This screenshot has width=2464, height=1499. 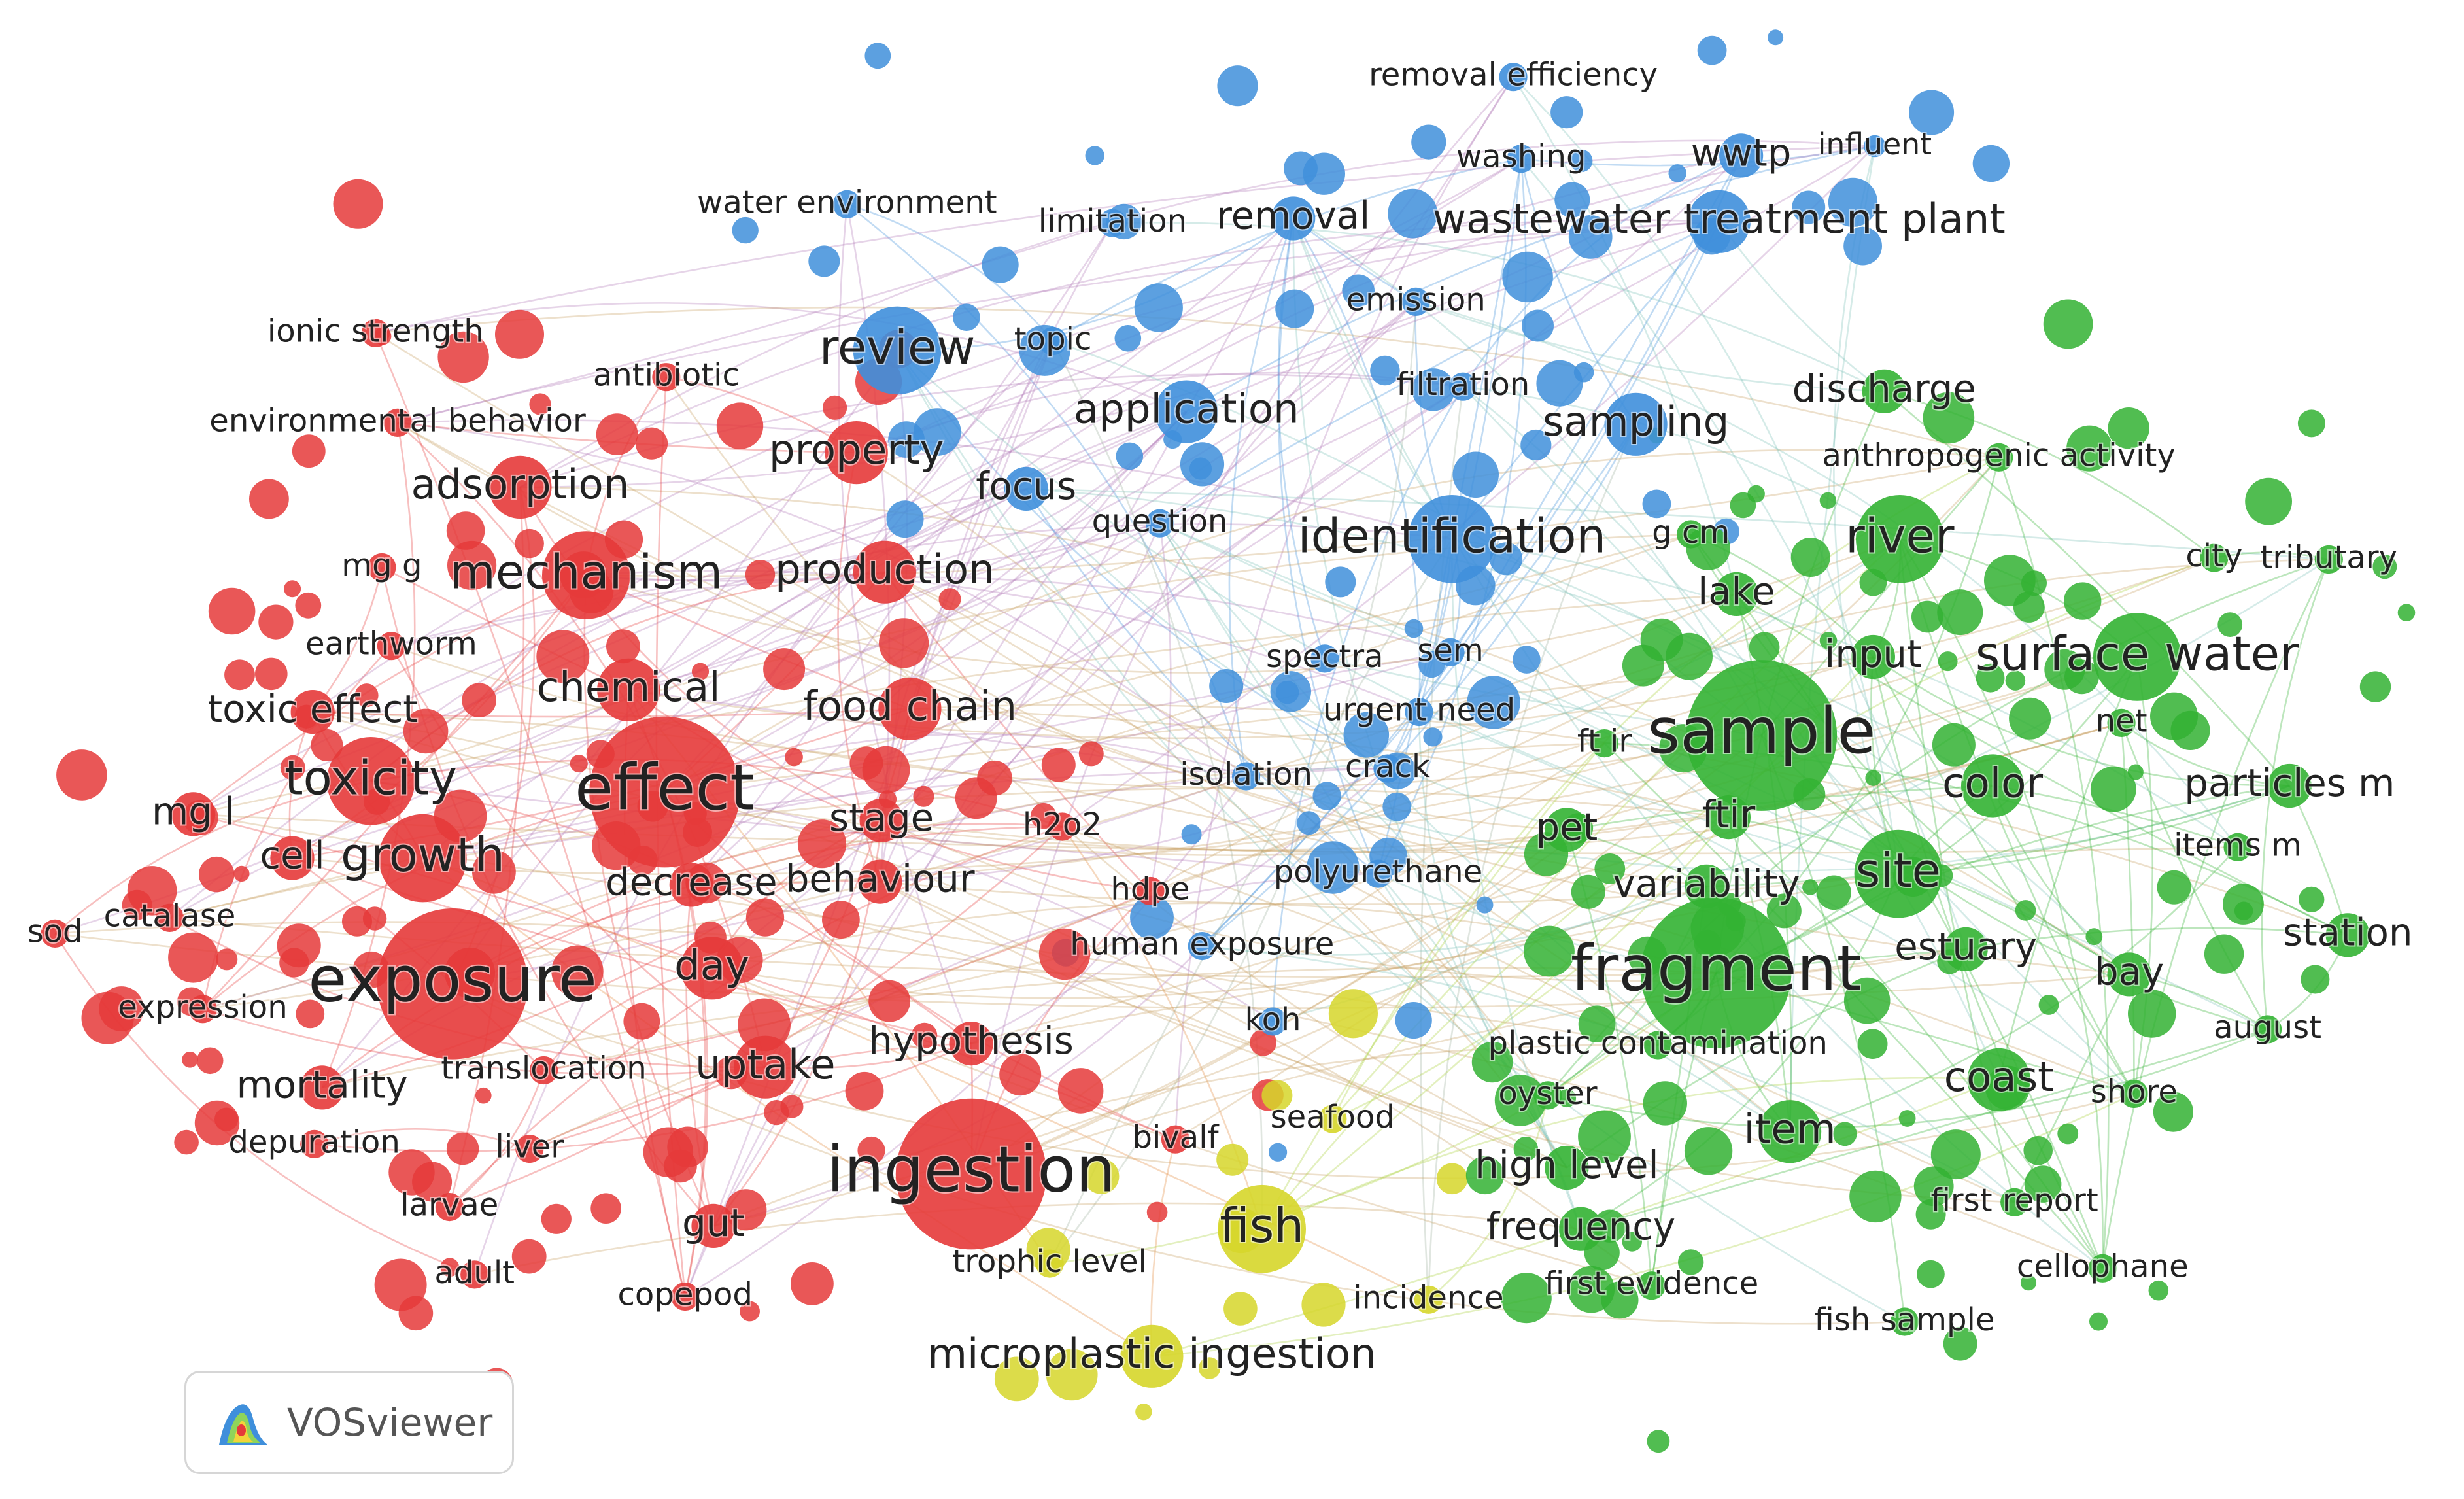 What do you see at coordinates (1707, 883) in the screenshot?
I see `term-label-variability: variability` at bounding box center [1707, 883].